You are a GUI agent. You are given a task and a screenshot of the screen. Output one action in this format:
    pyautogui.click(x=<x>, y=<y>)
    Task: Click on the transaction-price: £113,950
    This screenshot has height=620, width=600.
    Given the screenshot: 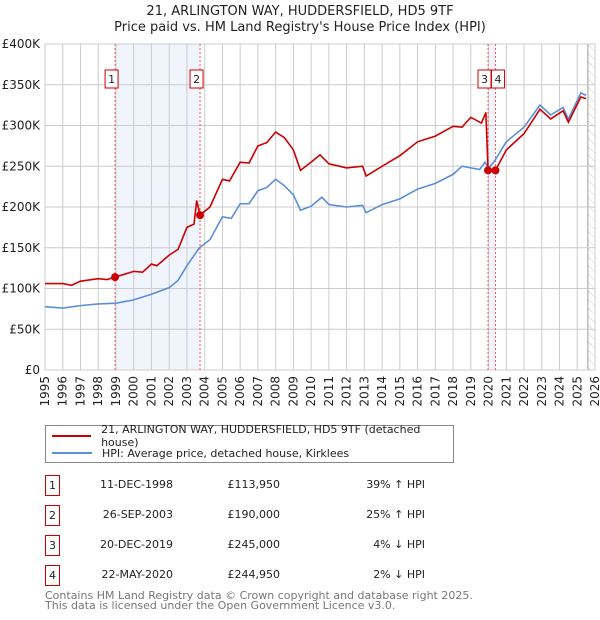 What is the action you would take?
    pyautogui.click(x=254, y=484)
    